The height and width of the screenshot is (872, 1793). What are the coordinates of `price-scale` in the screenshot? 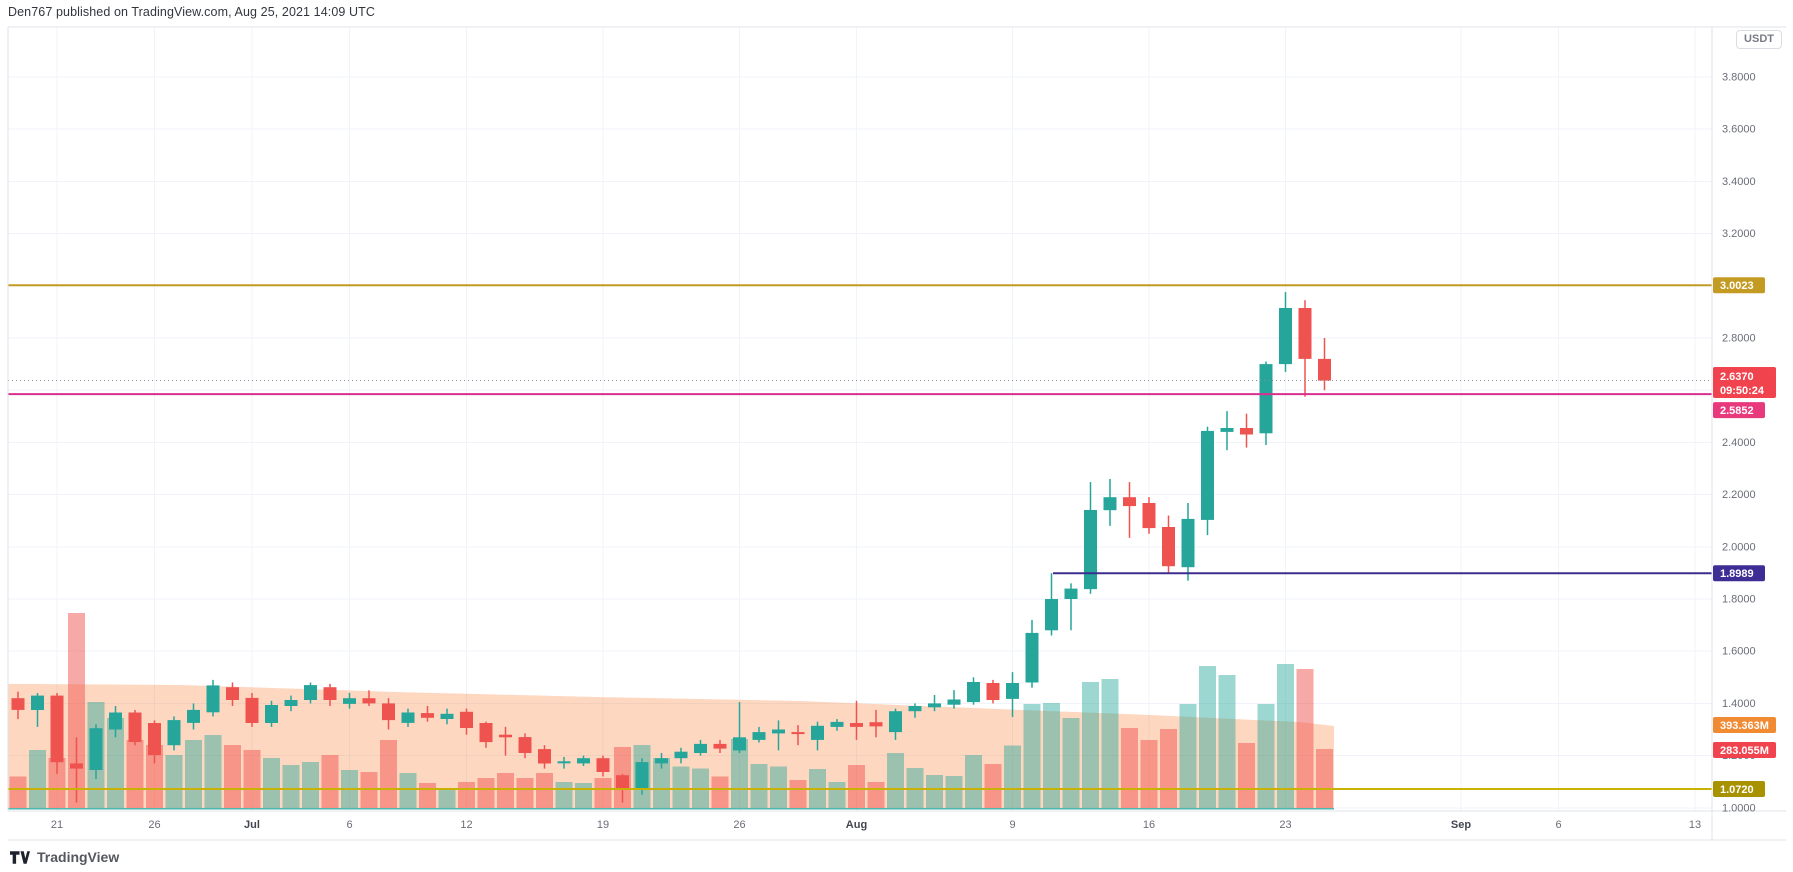 It's located at (1752, 419).